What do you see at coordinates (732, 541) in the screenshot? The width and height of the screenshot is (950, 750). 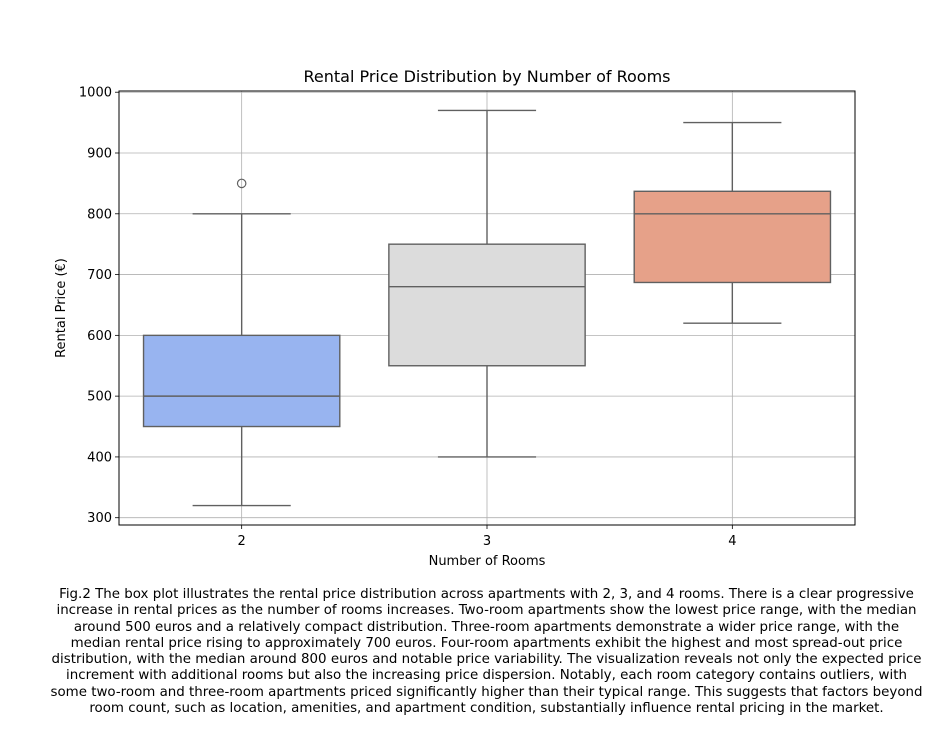 I see `x-tick-label: 4` at bounding box center [732, 541].